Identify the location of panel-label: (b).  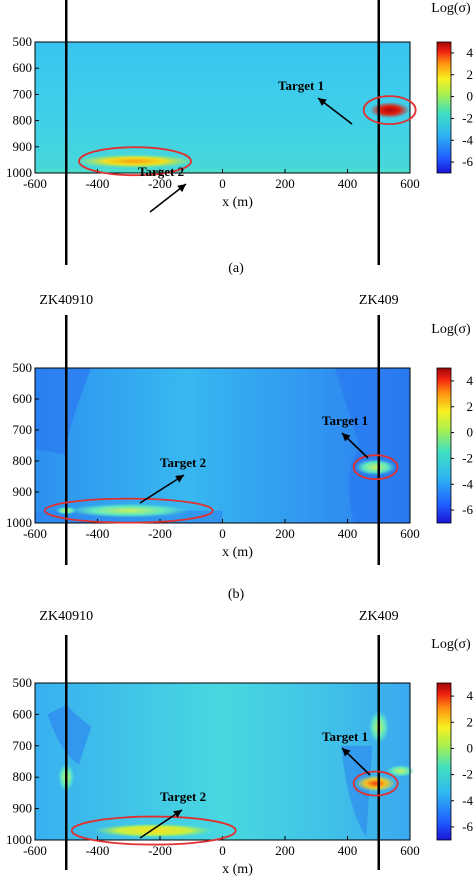
(236, 594).